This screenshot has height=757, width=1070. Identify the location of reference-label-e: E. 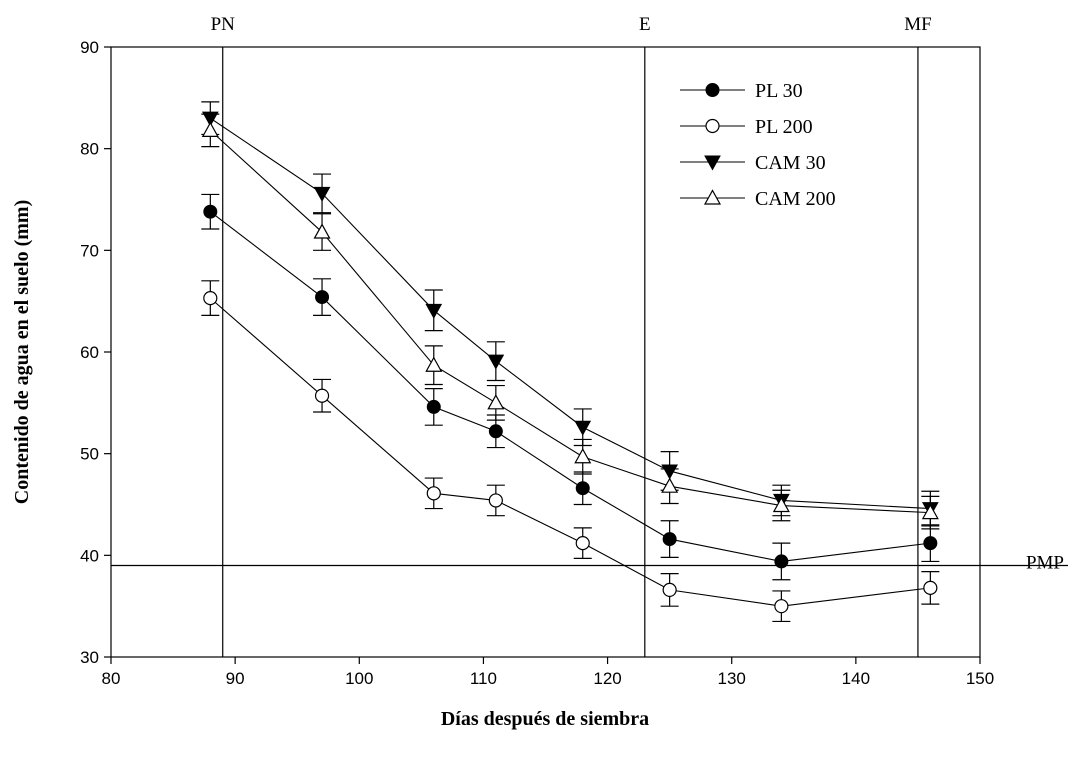
(645, 24).